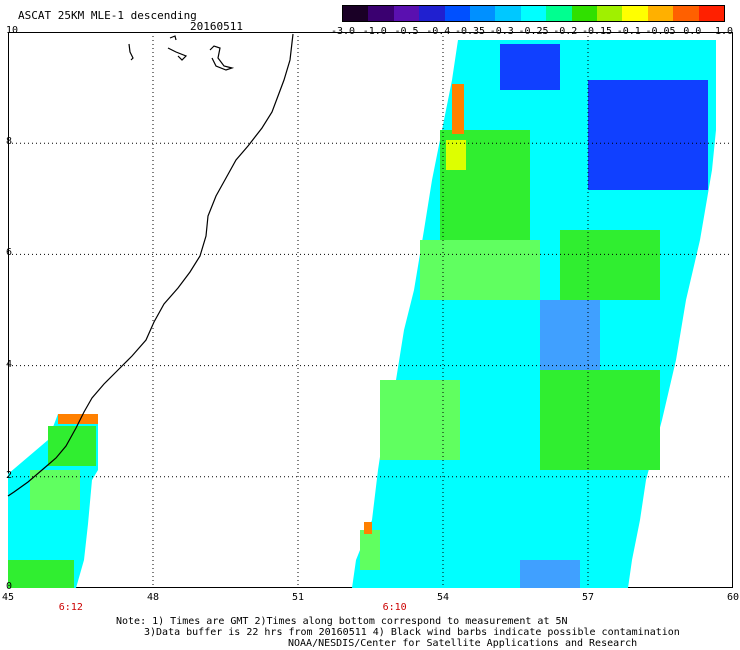 This screenshot has width=740, height=650. Describe the element at coordinates (628, 31) in the screenshot. I see `colorbar-tick-label: -0.1` at that location.